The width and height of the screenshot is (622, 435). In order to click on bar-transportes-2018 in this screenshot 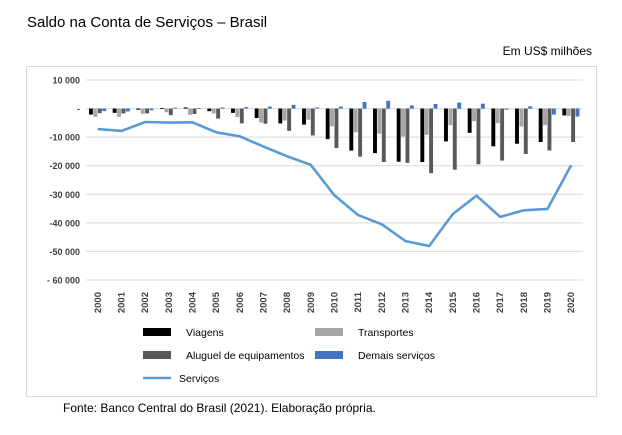, I will do `click(521, 117)`.